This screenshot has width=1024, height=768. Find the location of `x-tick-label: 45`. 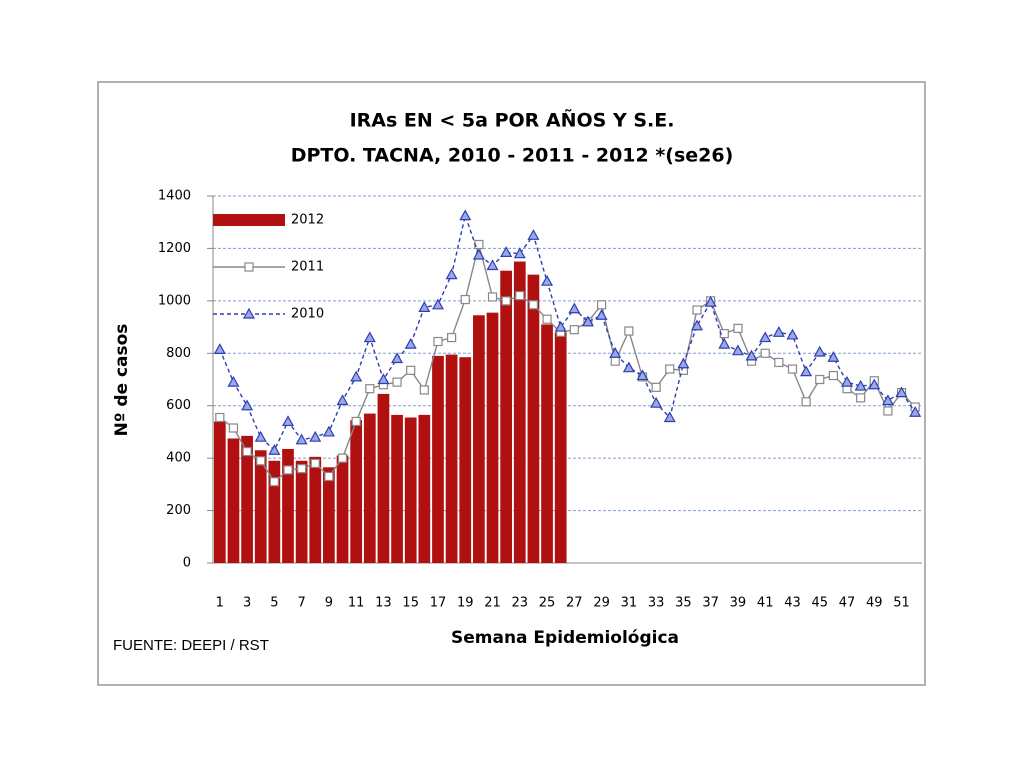

x-tick-label: 45 is located at coordinates (819, 603).